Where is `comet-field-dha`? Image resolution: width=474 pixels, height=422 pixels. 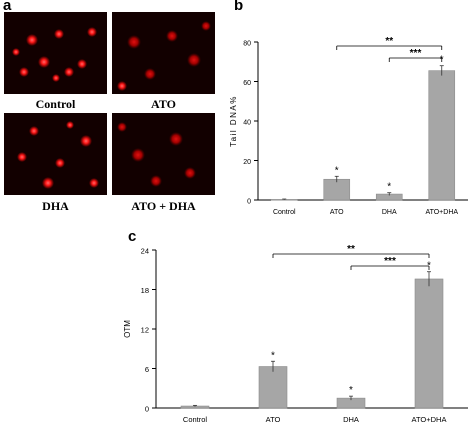
comet-field-dha is located at coordinates (58, 155).